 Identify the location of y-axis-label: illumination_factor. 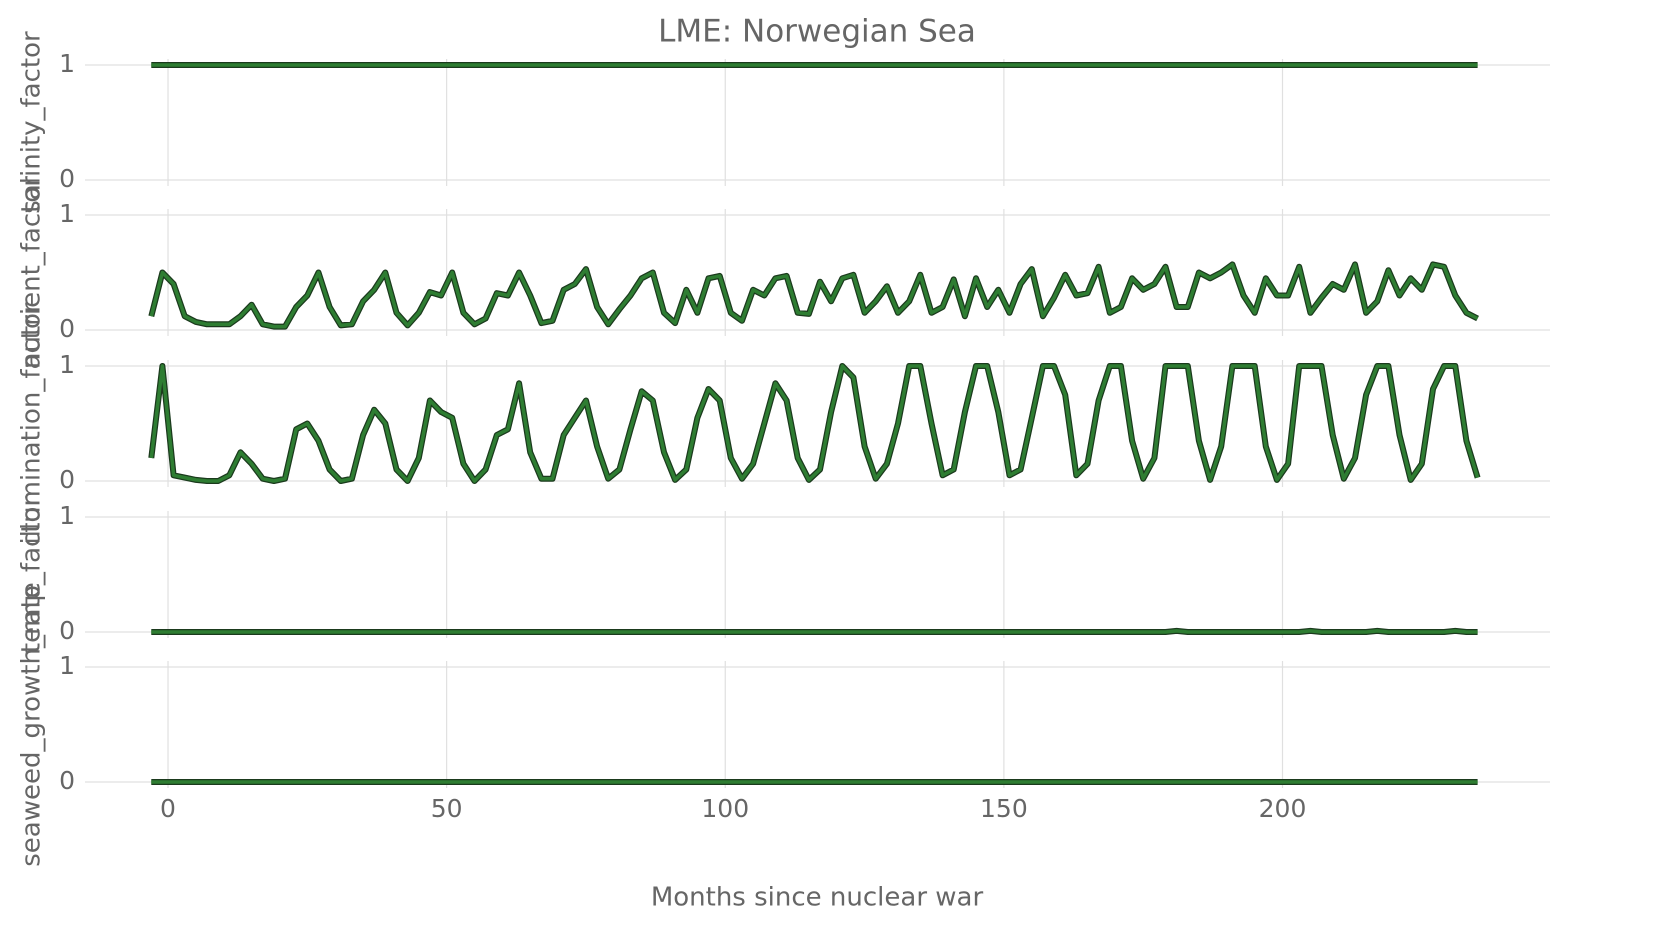
(32, 423).